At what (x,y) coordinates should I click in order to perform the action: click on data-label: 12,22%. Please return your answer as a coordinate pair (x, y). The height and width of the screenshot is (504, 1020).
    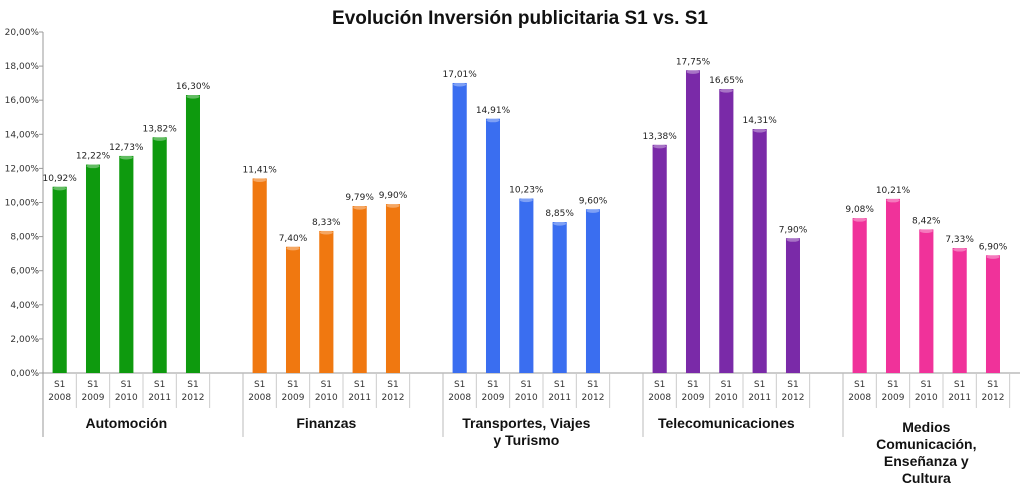
    Looking at the image, I should click on (93, 157).